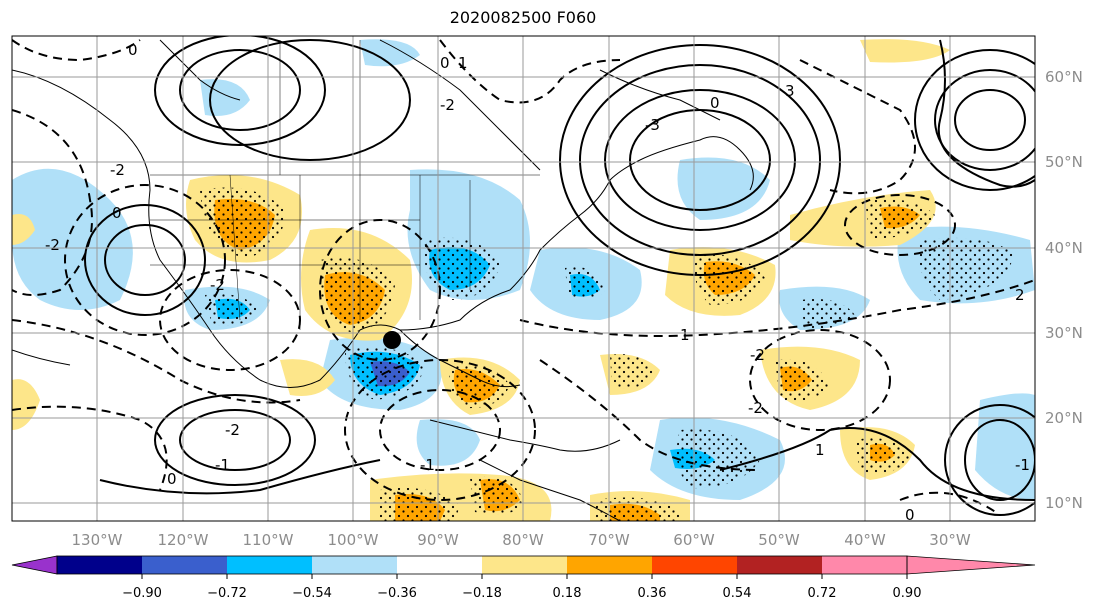 This screenshot has height=613, width=1105. Describe the element at coordinates (1064, 248) in the screenshot. I see `latitude-label: 40°N` at that location.